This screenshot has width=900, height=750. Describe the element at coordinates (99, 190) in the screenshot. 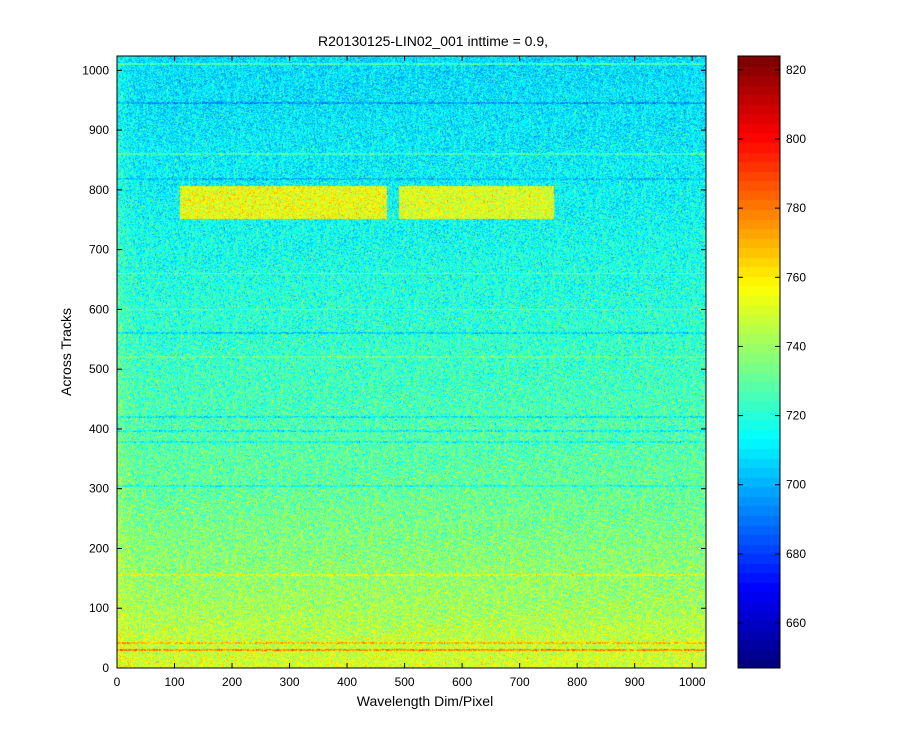

I see `y-tick-label: 800` at that location.